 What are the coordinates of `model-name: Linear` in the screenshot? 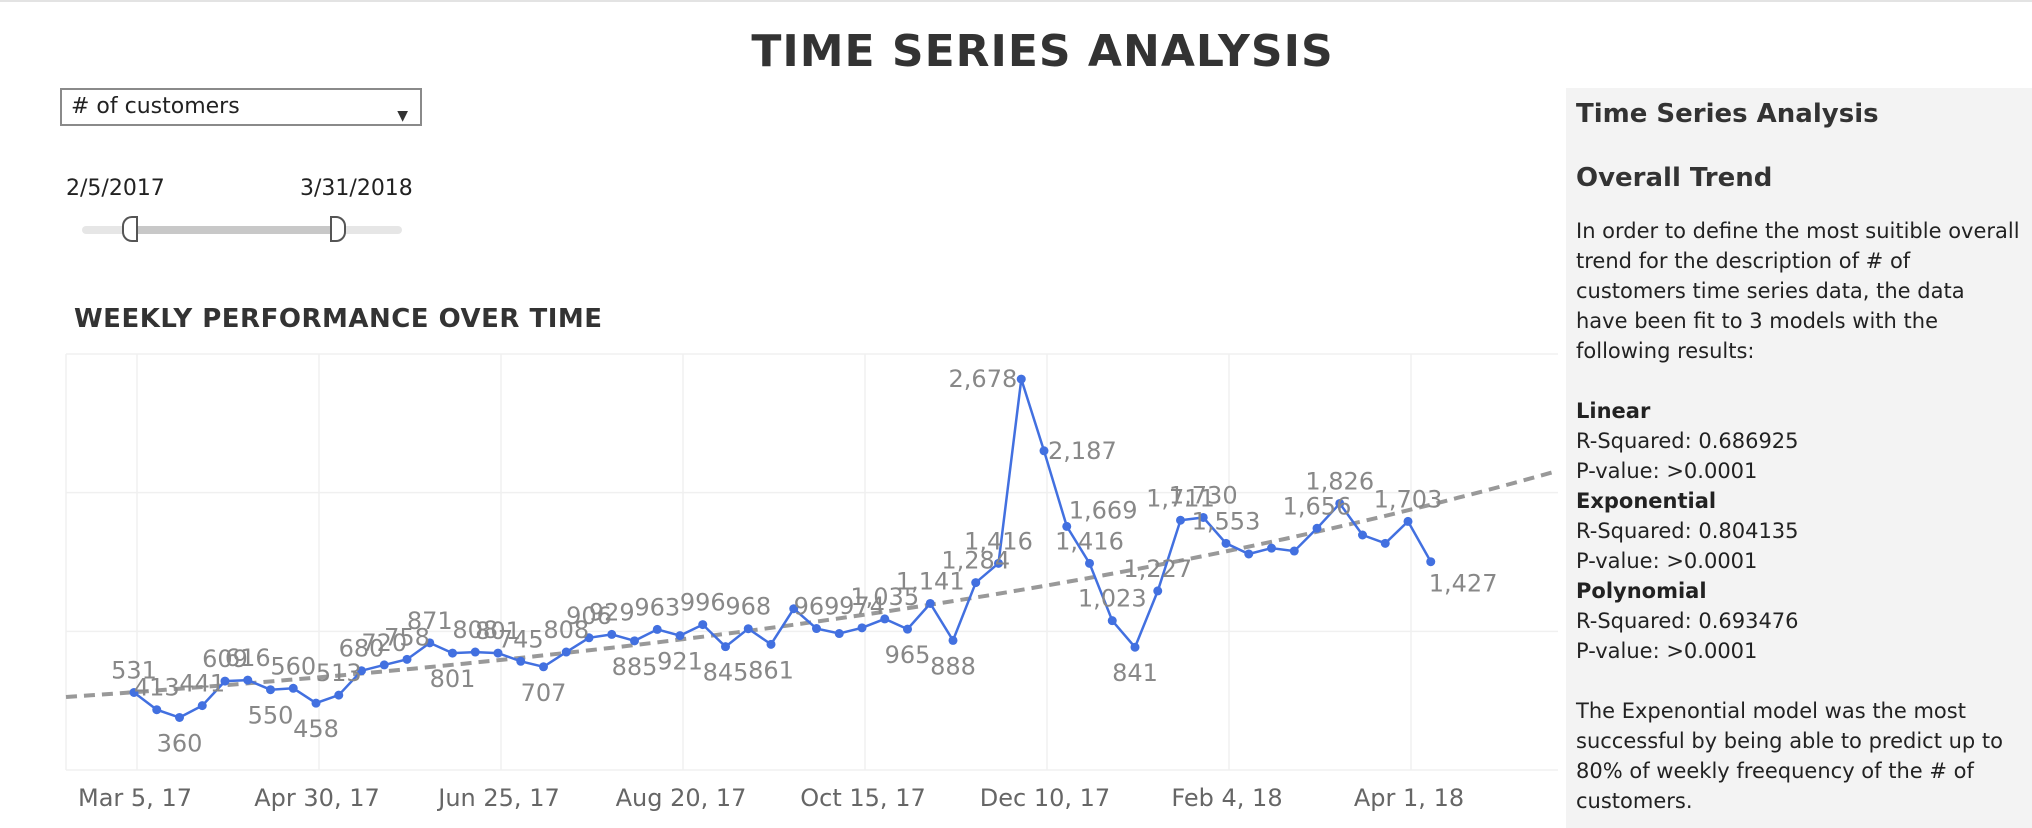 It's located at (1613, 411).